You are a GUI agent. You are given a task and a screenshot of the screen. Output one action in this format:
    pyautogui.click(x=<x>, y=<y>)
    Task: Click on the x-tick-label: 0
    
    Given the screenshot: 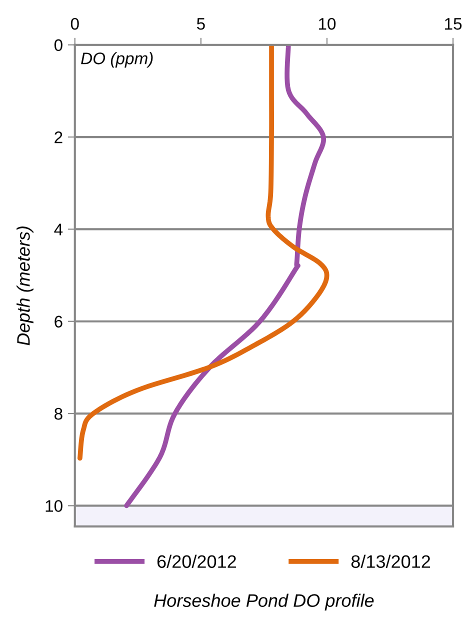 What is the action you would take?
    pyautogui.click(x=74, y=24)
    